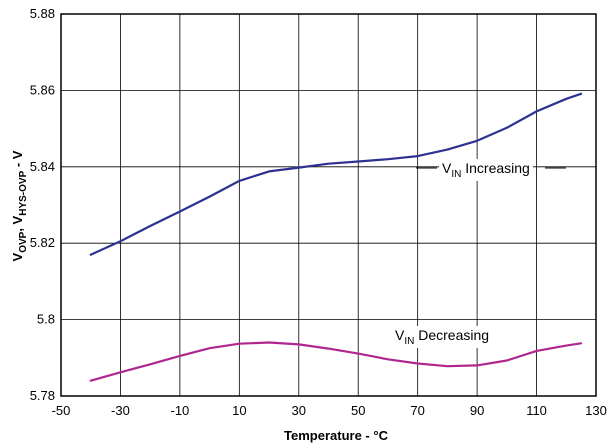 This screenshot has height=446, width=609. Describe the element at coordinates (46, 319) in the screenshot. I see `y-tick-label: 5.8` at that location.